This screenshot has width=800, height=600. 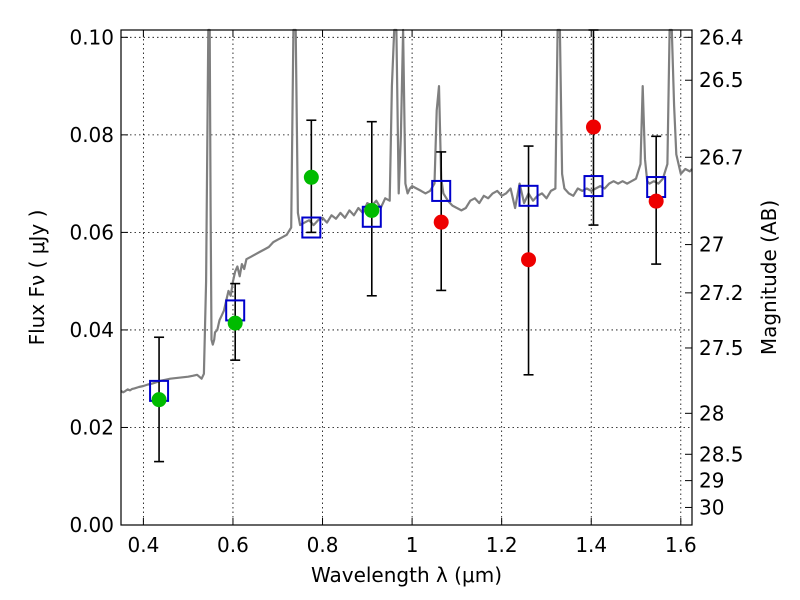 What do you see at coordinates (233, 545) in the screenshot?
I see `x-tick-label-1: 0.6` at bounding box center [233, 545].